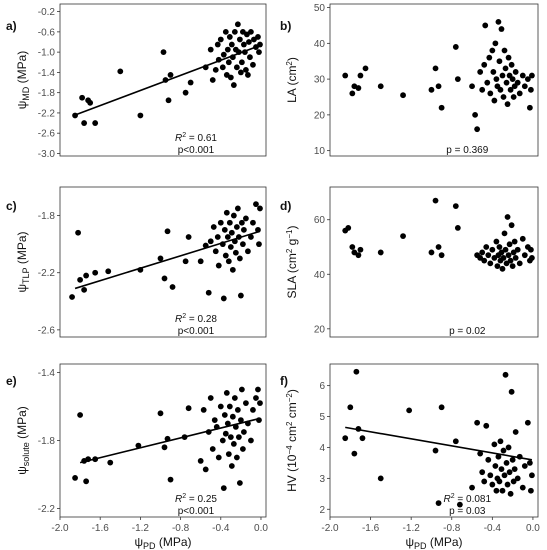 The width and height of the screenshot is (547, 550). I want to click on y-tick-label: -2.6, so click(47, 330).